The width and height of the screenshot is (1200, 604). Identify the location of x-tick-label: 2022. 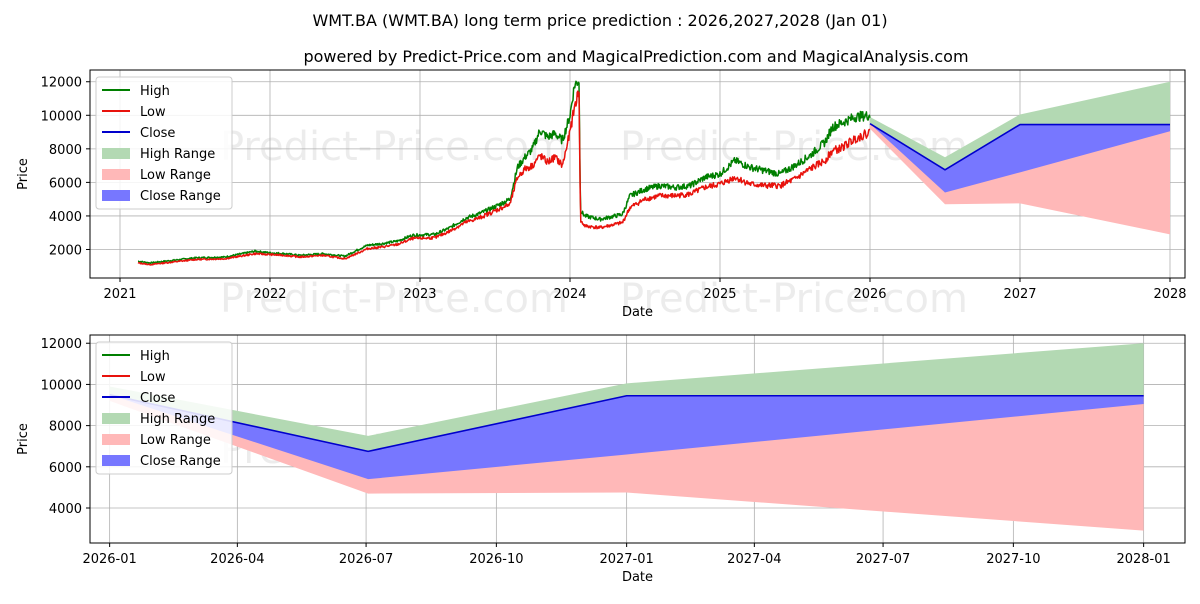
(269, 294).